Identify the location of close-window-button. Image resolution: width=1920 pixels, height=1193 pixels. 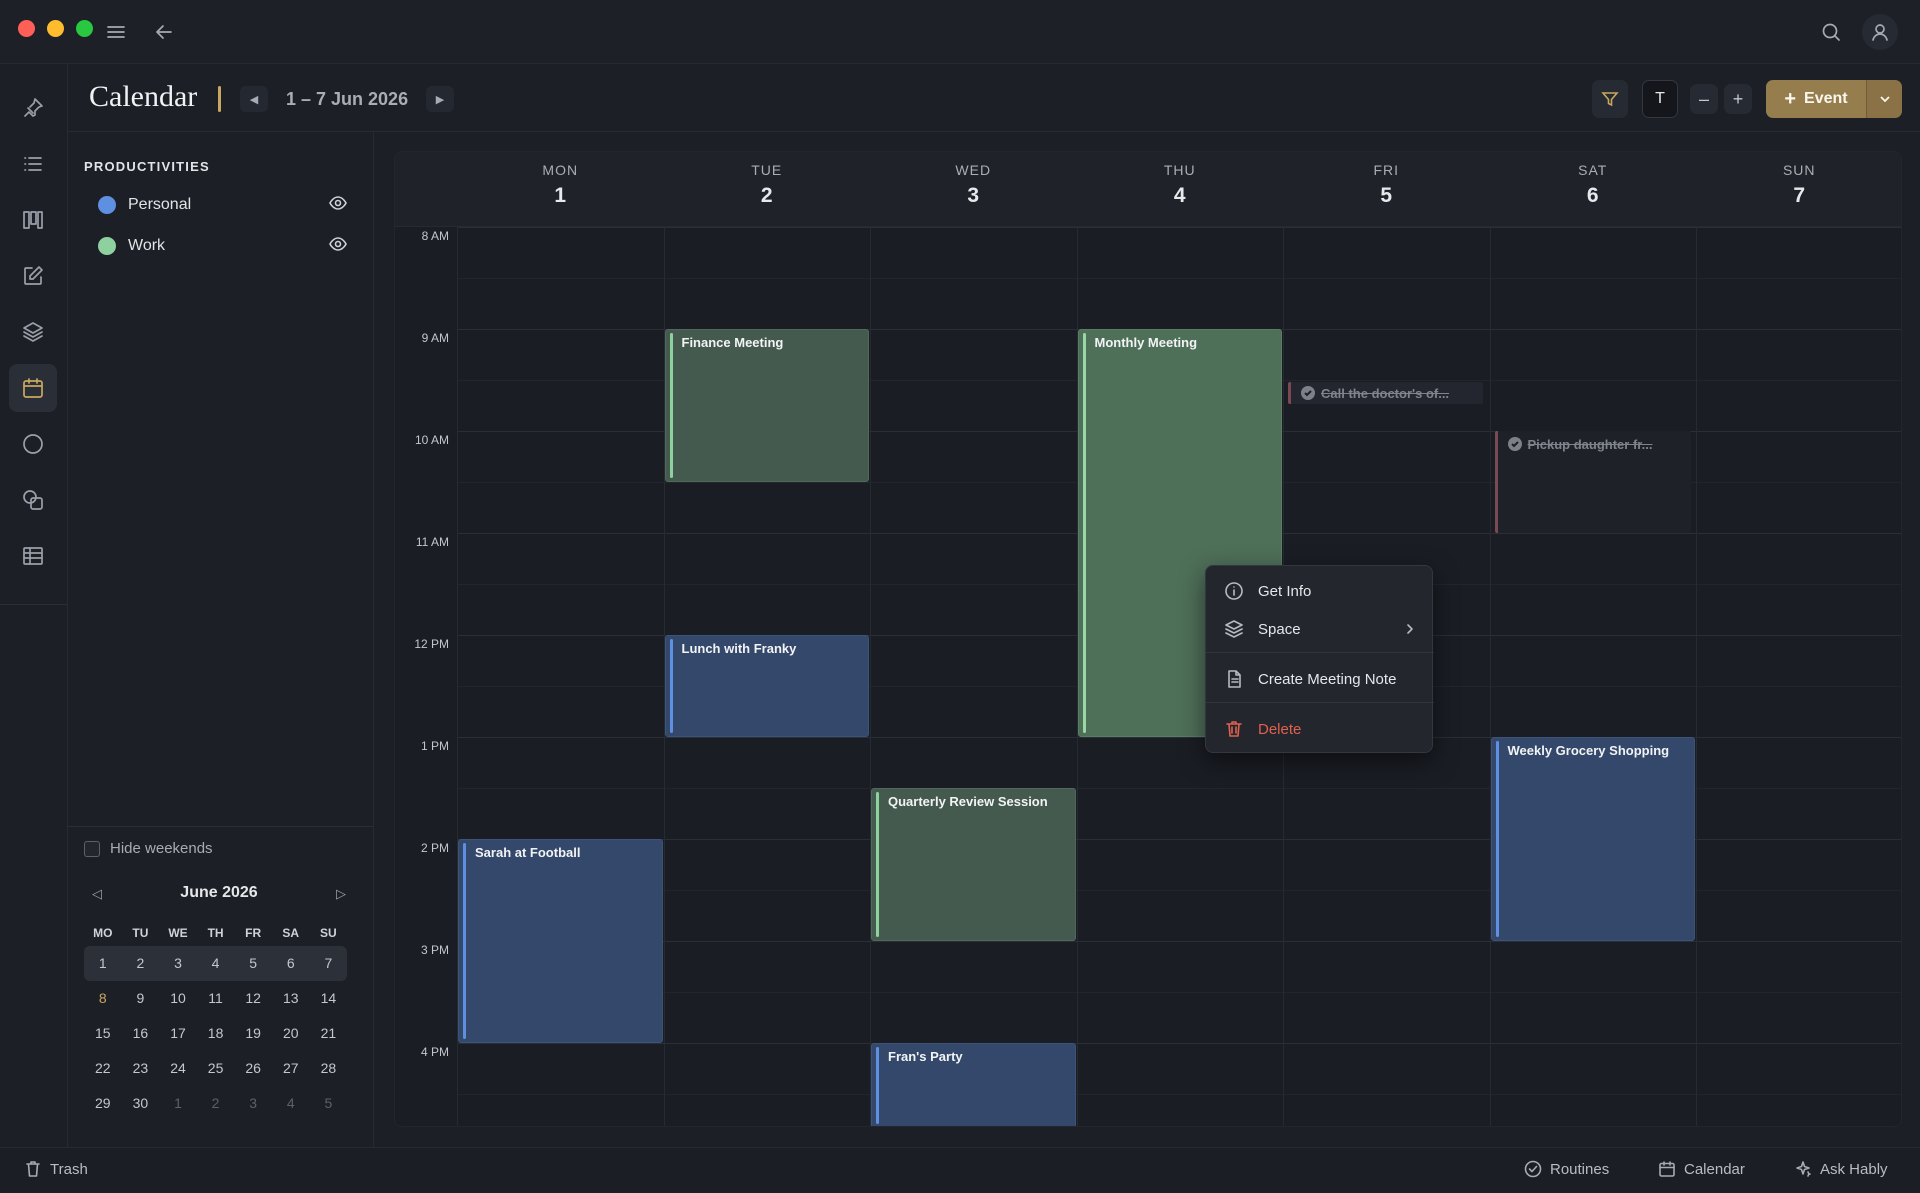
(26, 28).